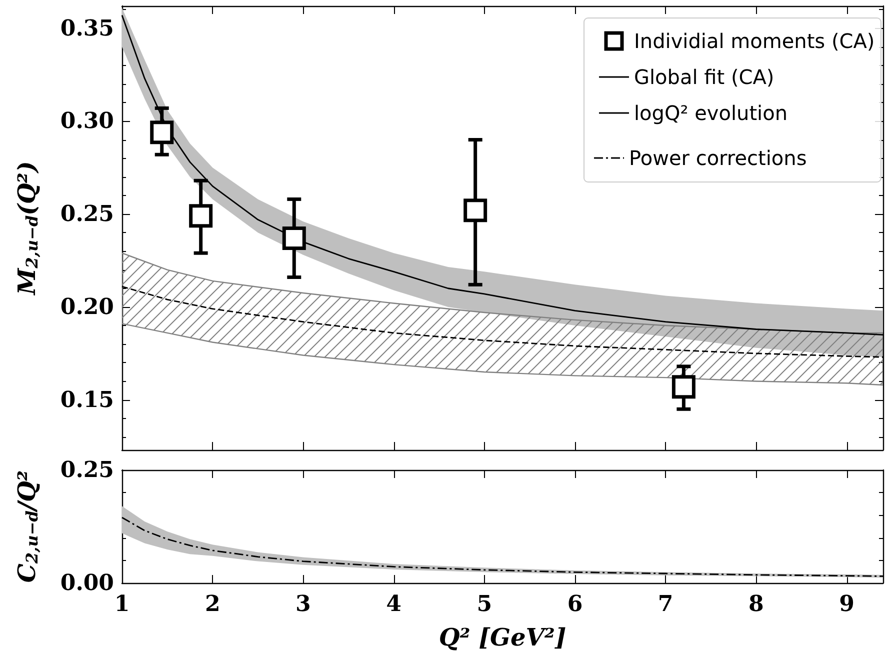 This screenshot has height=658, width=887. What do you see at coordinates (575, 604) in the screenshot?
I see `x-tick-label: 6` at bounding box center [575, 604].